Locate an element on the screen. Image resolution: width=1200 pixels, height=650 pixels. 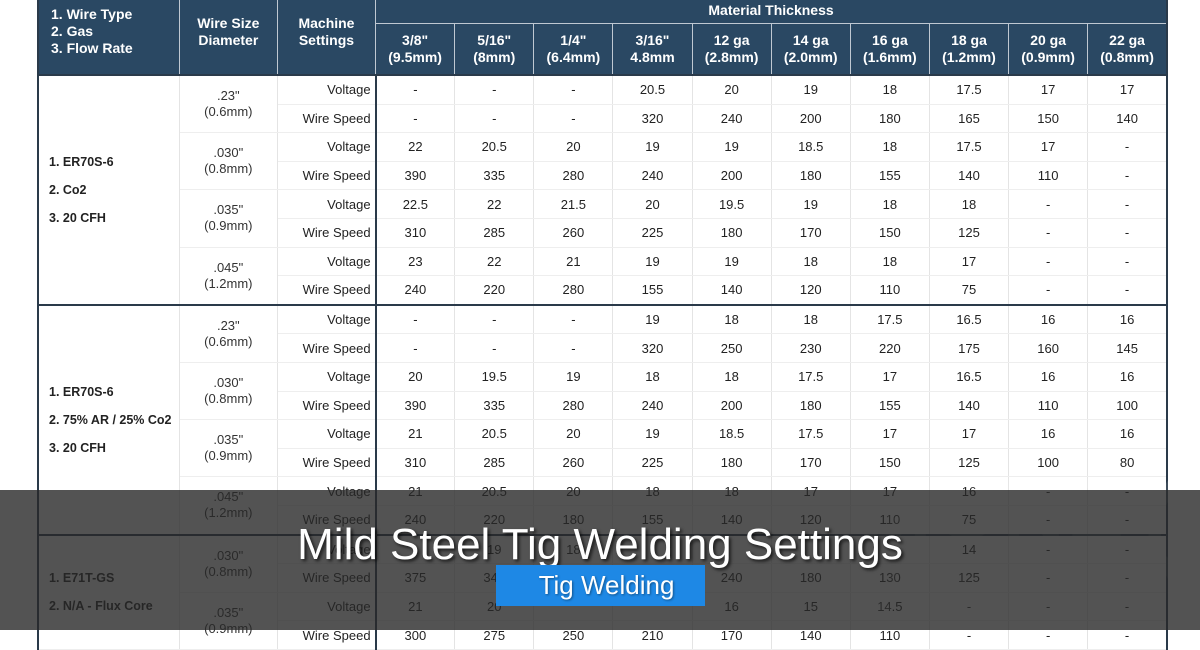
wire-speed-value: 160 is located at coordinates (1048, 348).